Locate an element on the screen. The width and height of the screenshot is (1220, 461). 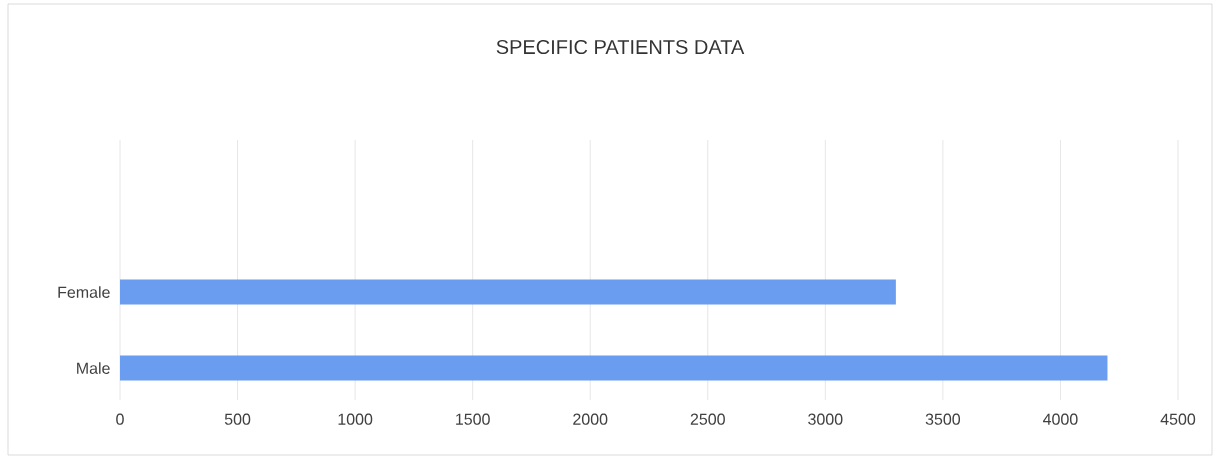
chart-title: SPECIFIC PATIENTS DATA is located at coordinates (620, 47).